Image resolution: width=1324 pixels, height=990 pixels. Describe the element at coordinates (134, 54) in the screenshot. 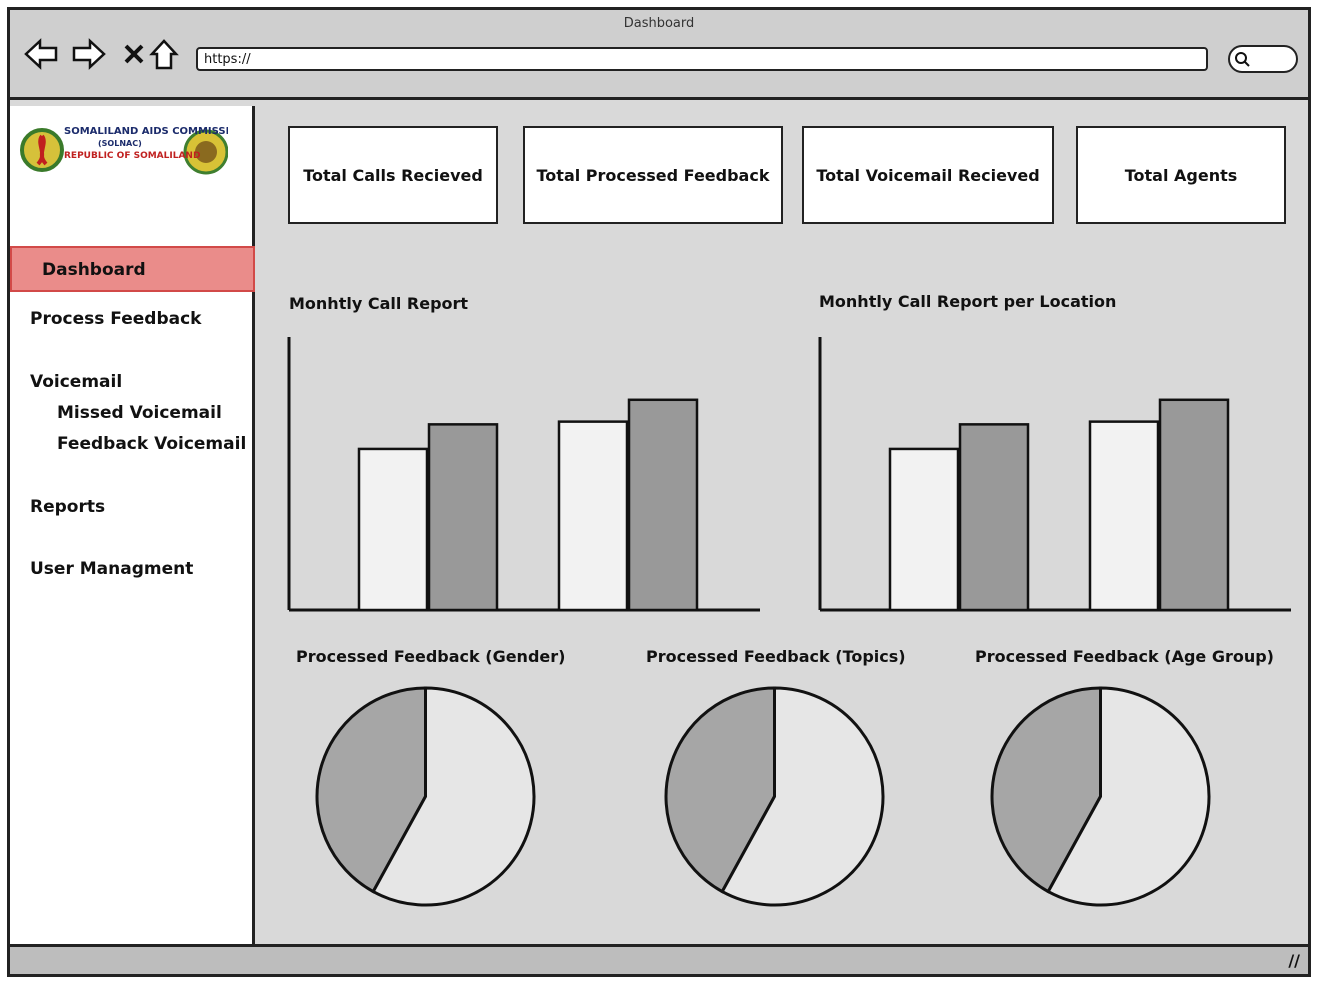

I see `close-icon` at that location.